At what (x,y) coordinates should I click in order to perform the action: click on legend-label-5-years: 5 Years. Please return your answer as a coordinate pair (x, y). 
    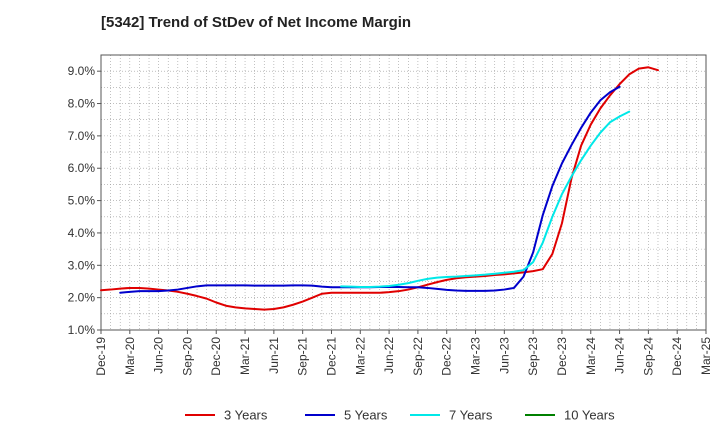
    Looking at the image, I should click on (366, 415).